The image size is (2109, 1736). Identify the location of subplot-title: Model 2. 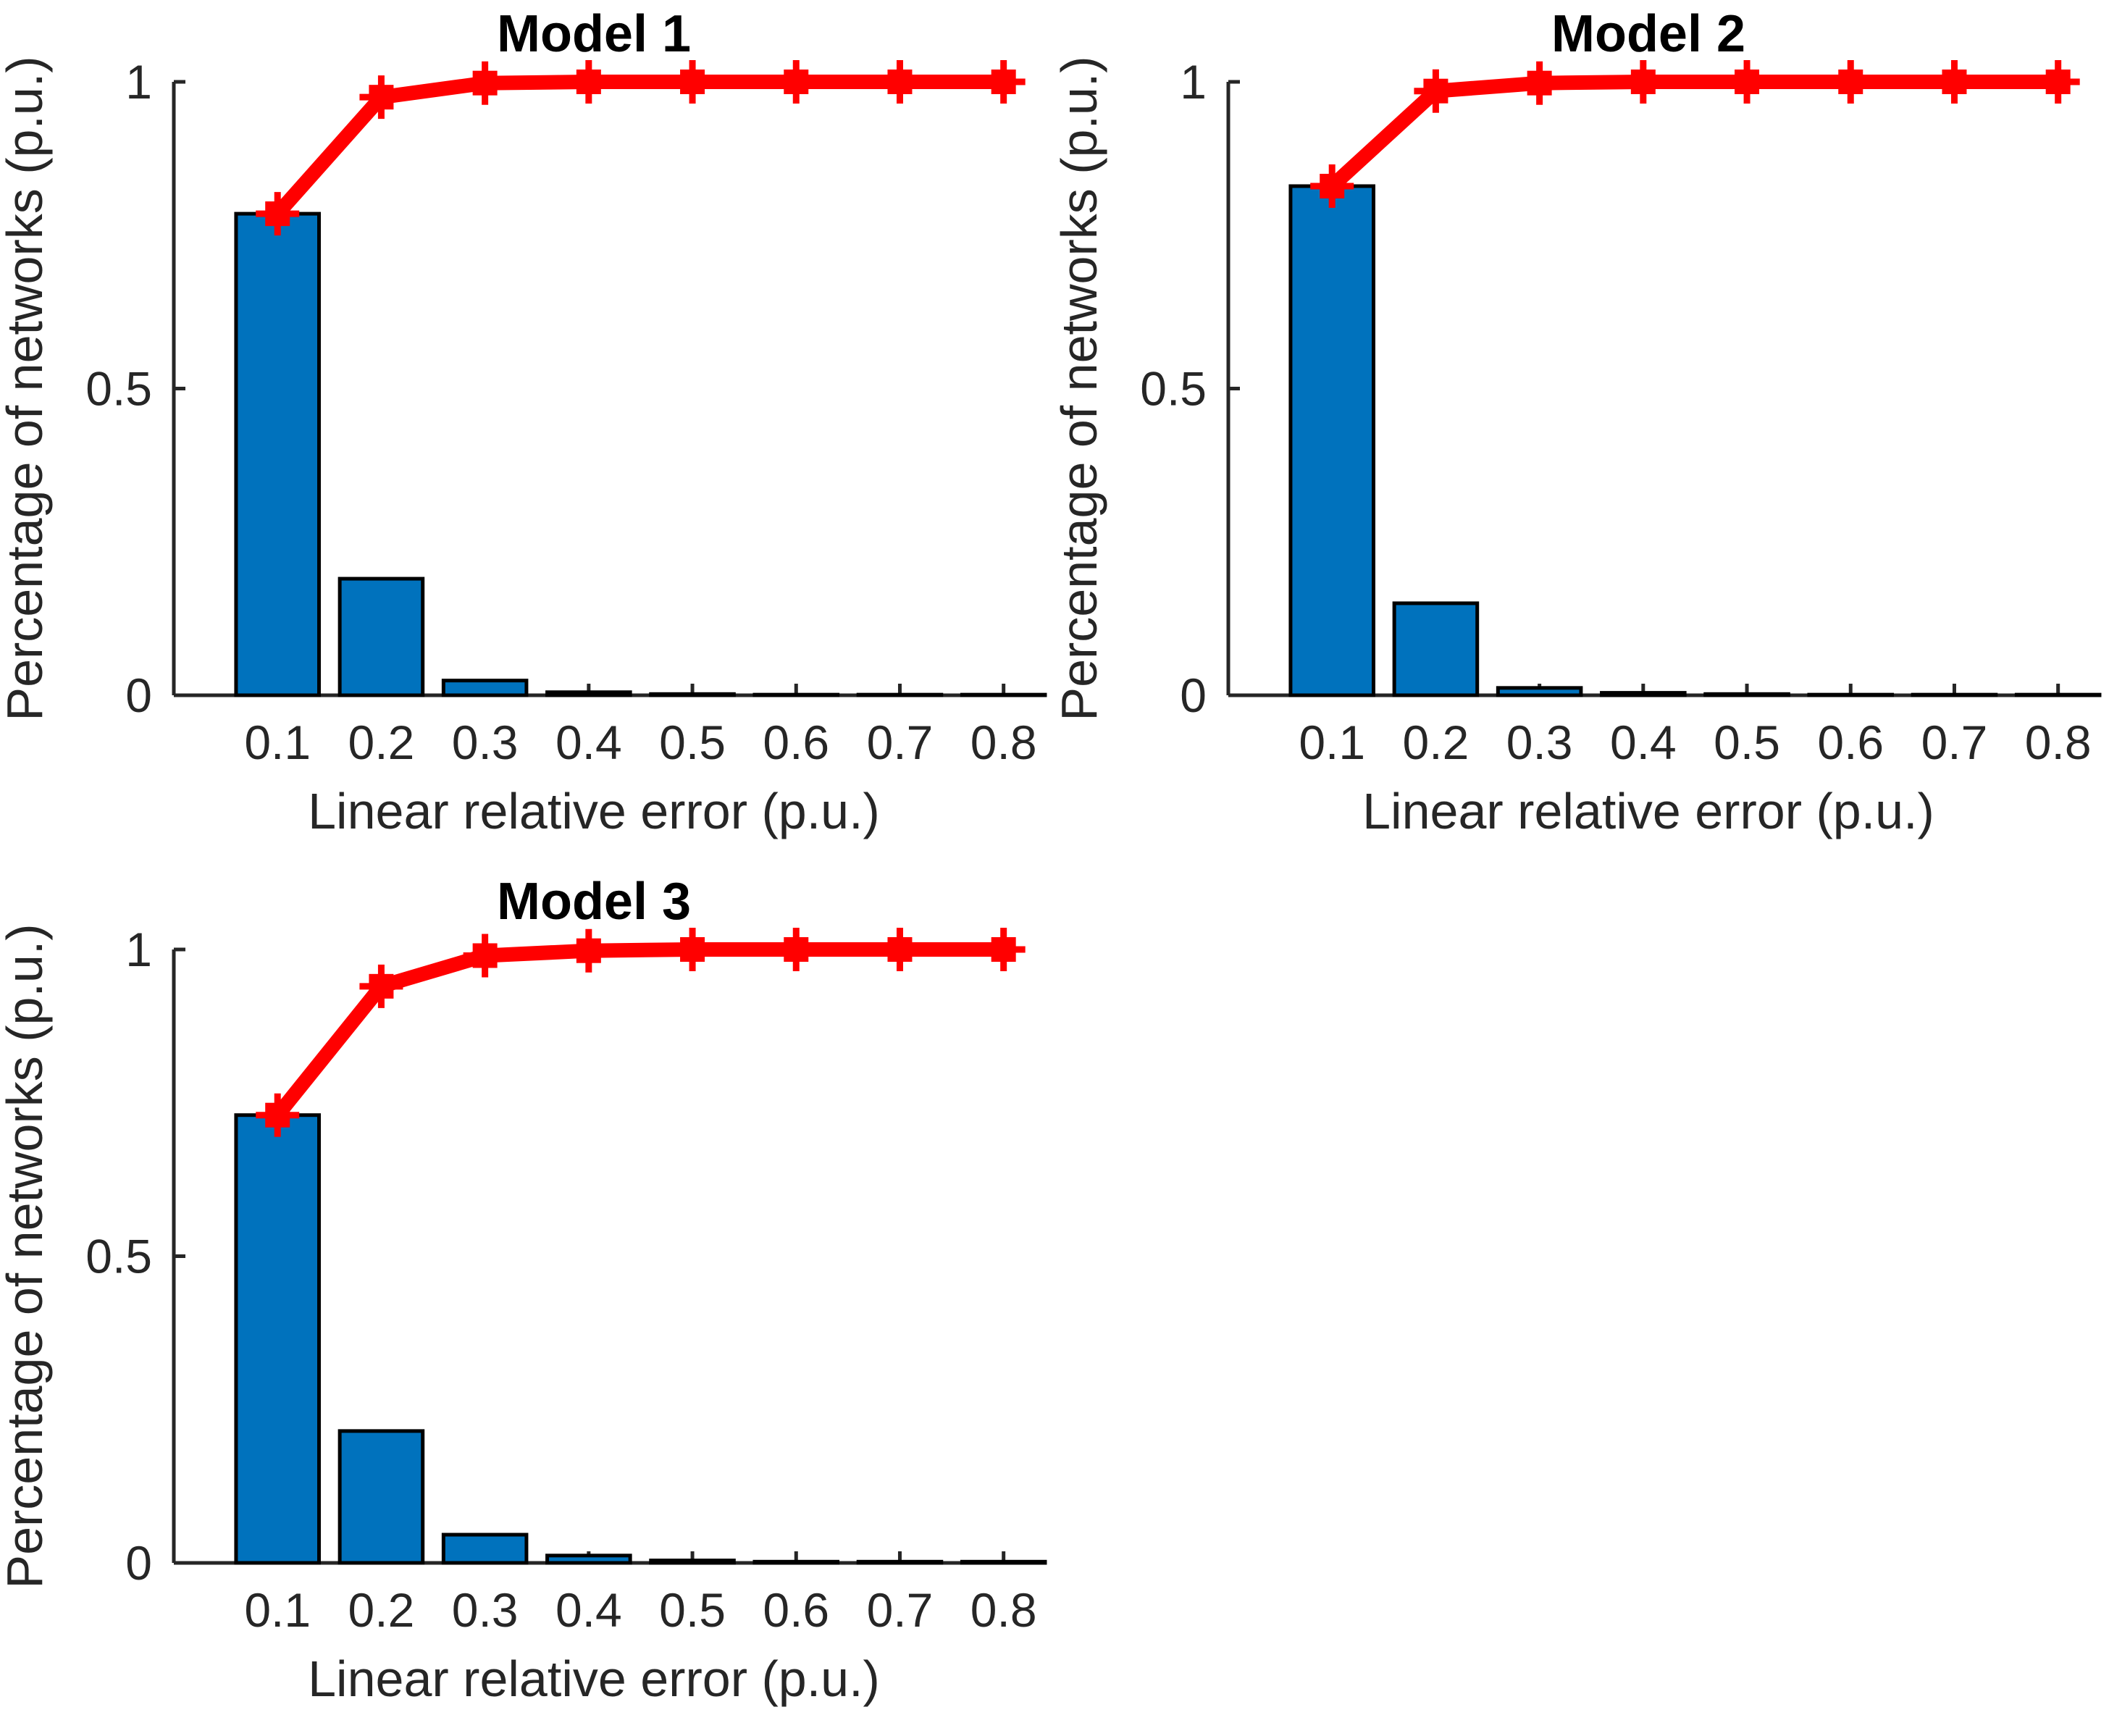
(1648, 34).